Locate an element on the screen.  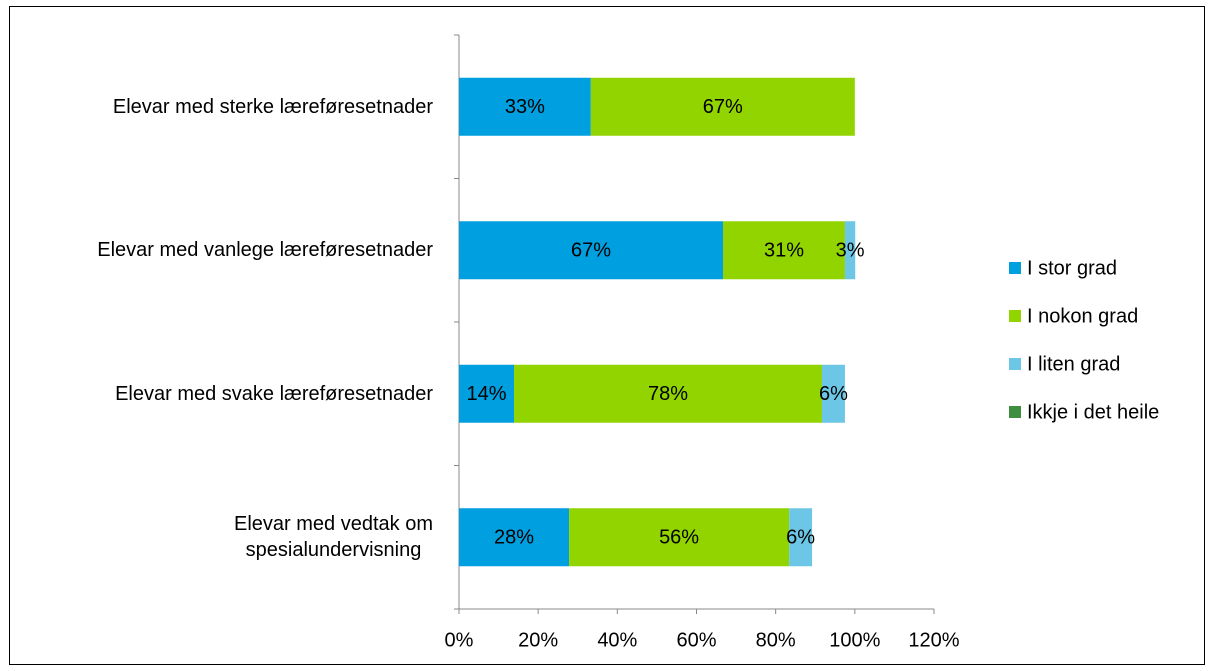
x-tick-label: 40% is located at coordinates (617, 640).